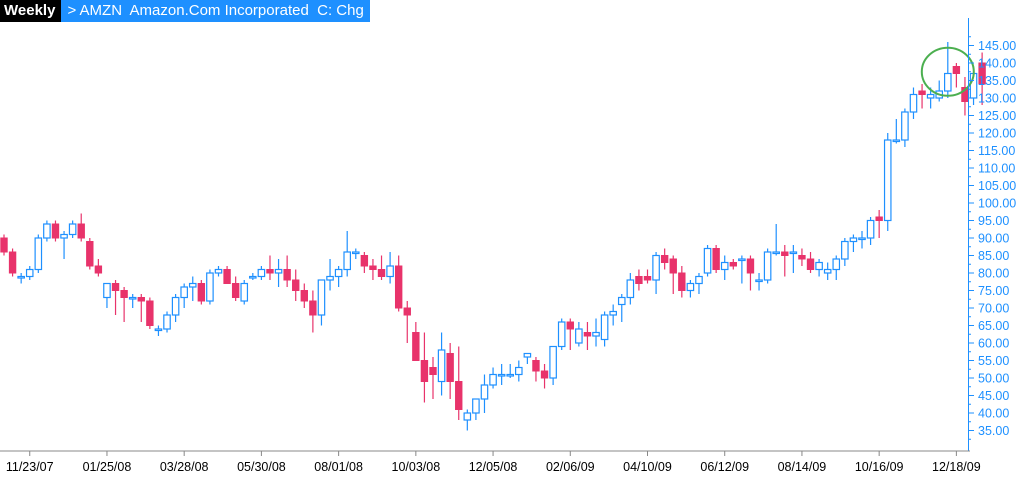  What do you see at coordinates (997, 186) in the screenshot?
I see `y-tick-label: 105.00` at bounding box center [997, 186].